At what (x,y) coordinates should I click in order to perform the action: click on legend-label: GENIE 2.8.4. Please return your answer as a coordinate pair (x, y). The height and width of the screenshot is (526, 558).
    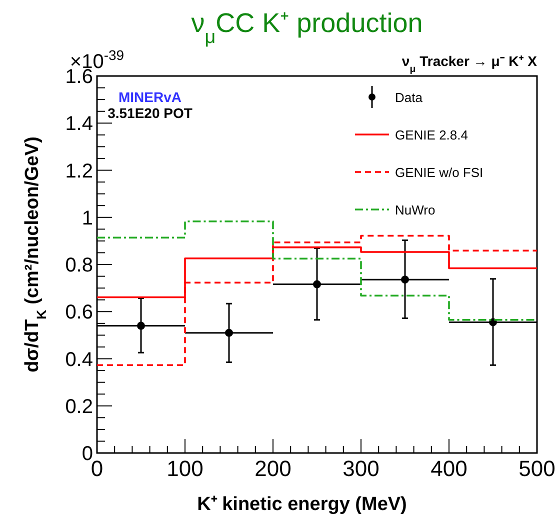
    Looking at the image, I should click on (431, 135).